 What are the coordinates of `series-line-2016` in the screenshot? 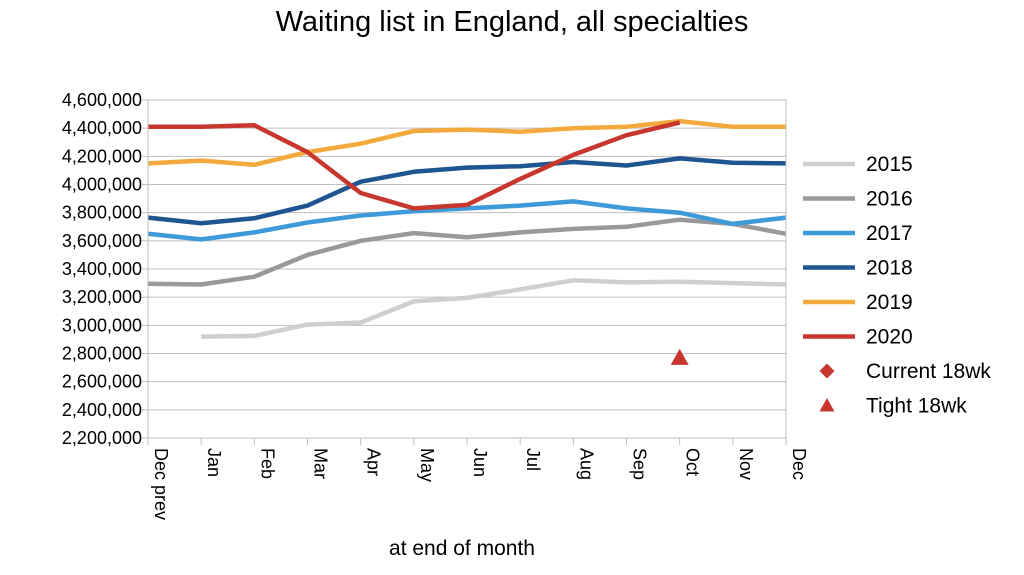 It's located at (467, 252).